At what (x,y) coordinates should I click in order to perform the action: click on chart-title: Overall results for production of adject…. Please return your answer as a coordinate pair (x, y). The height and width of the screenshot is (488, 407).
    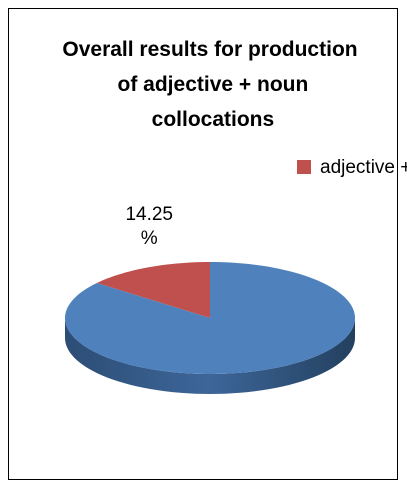
    Looking at the image, I should click on (209, 84).